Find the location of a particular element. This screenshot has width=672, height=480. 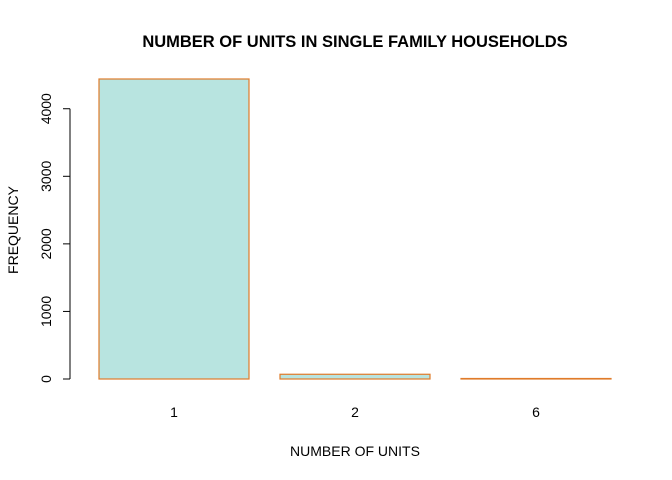

x-tick-label: 2 is located at coordinates (355, 412).